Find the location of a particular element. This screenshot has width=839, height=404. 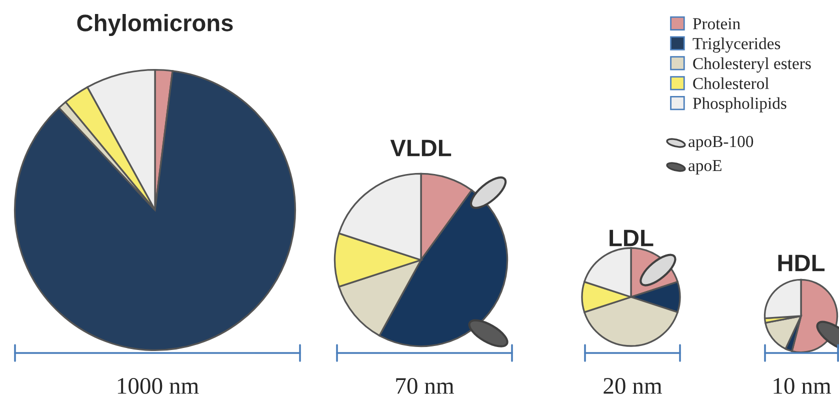

text: 20 nm is located at coordinates (633, 386).